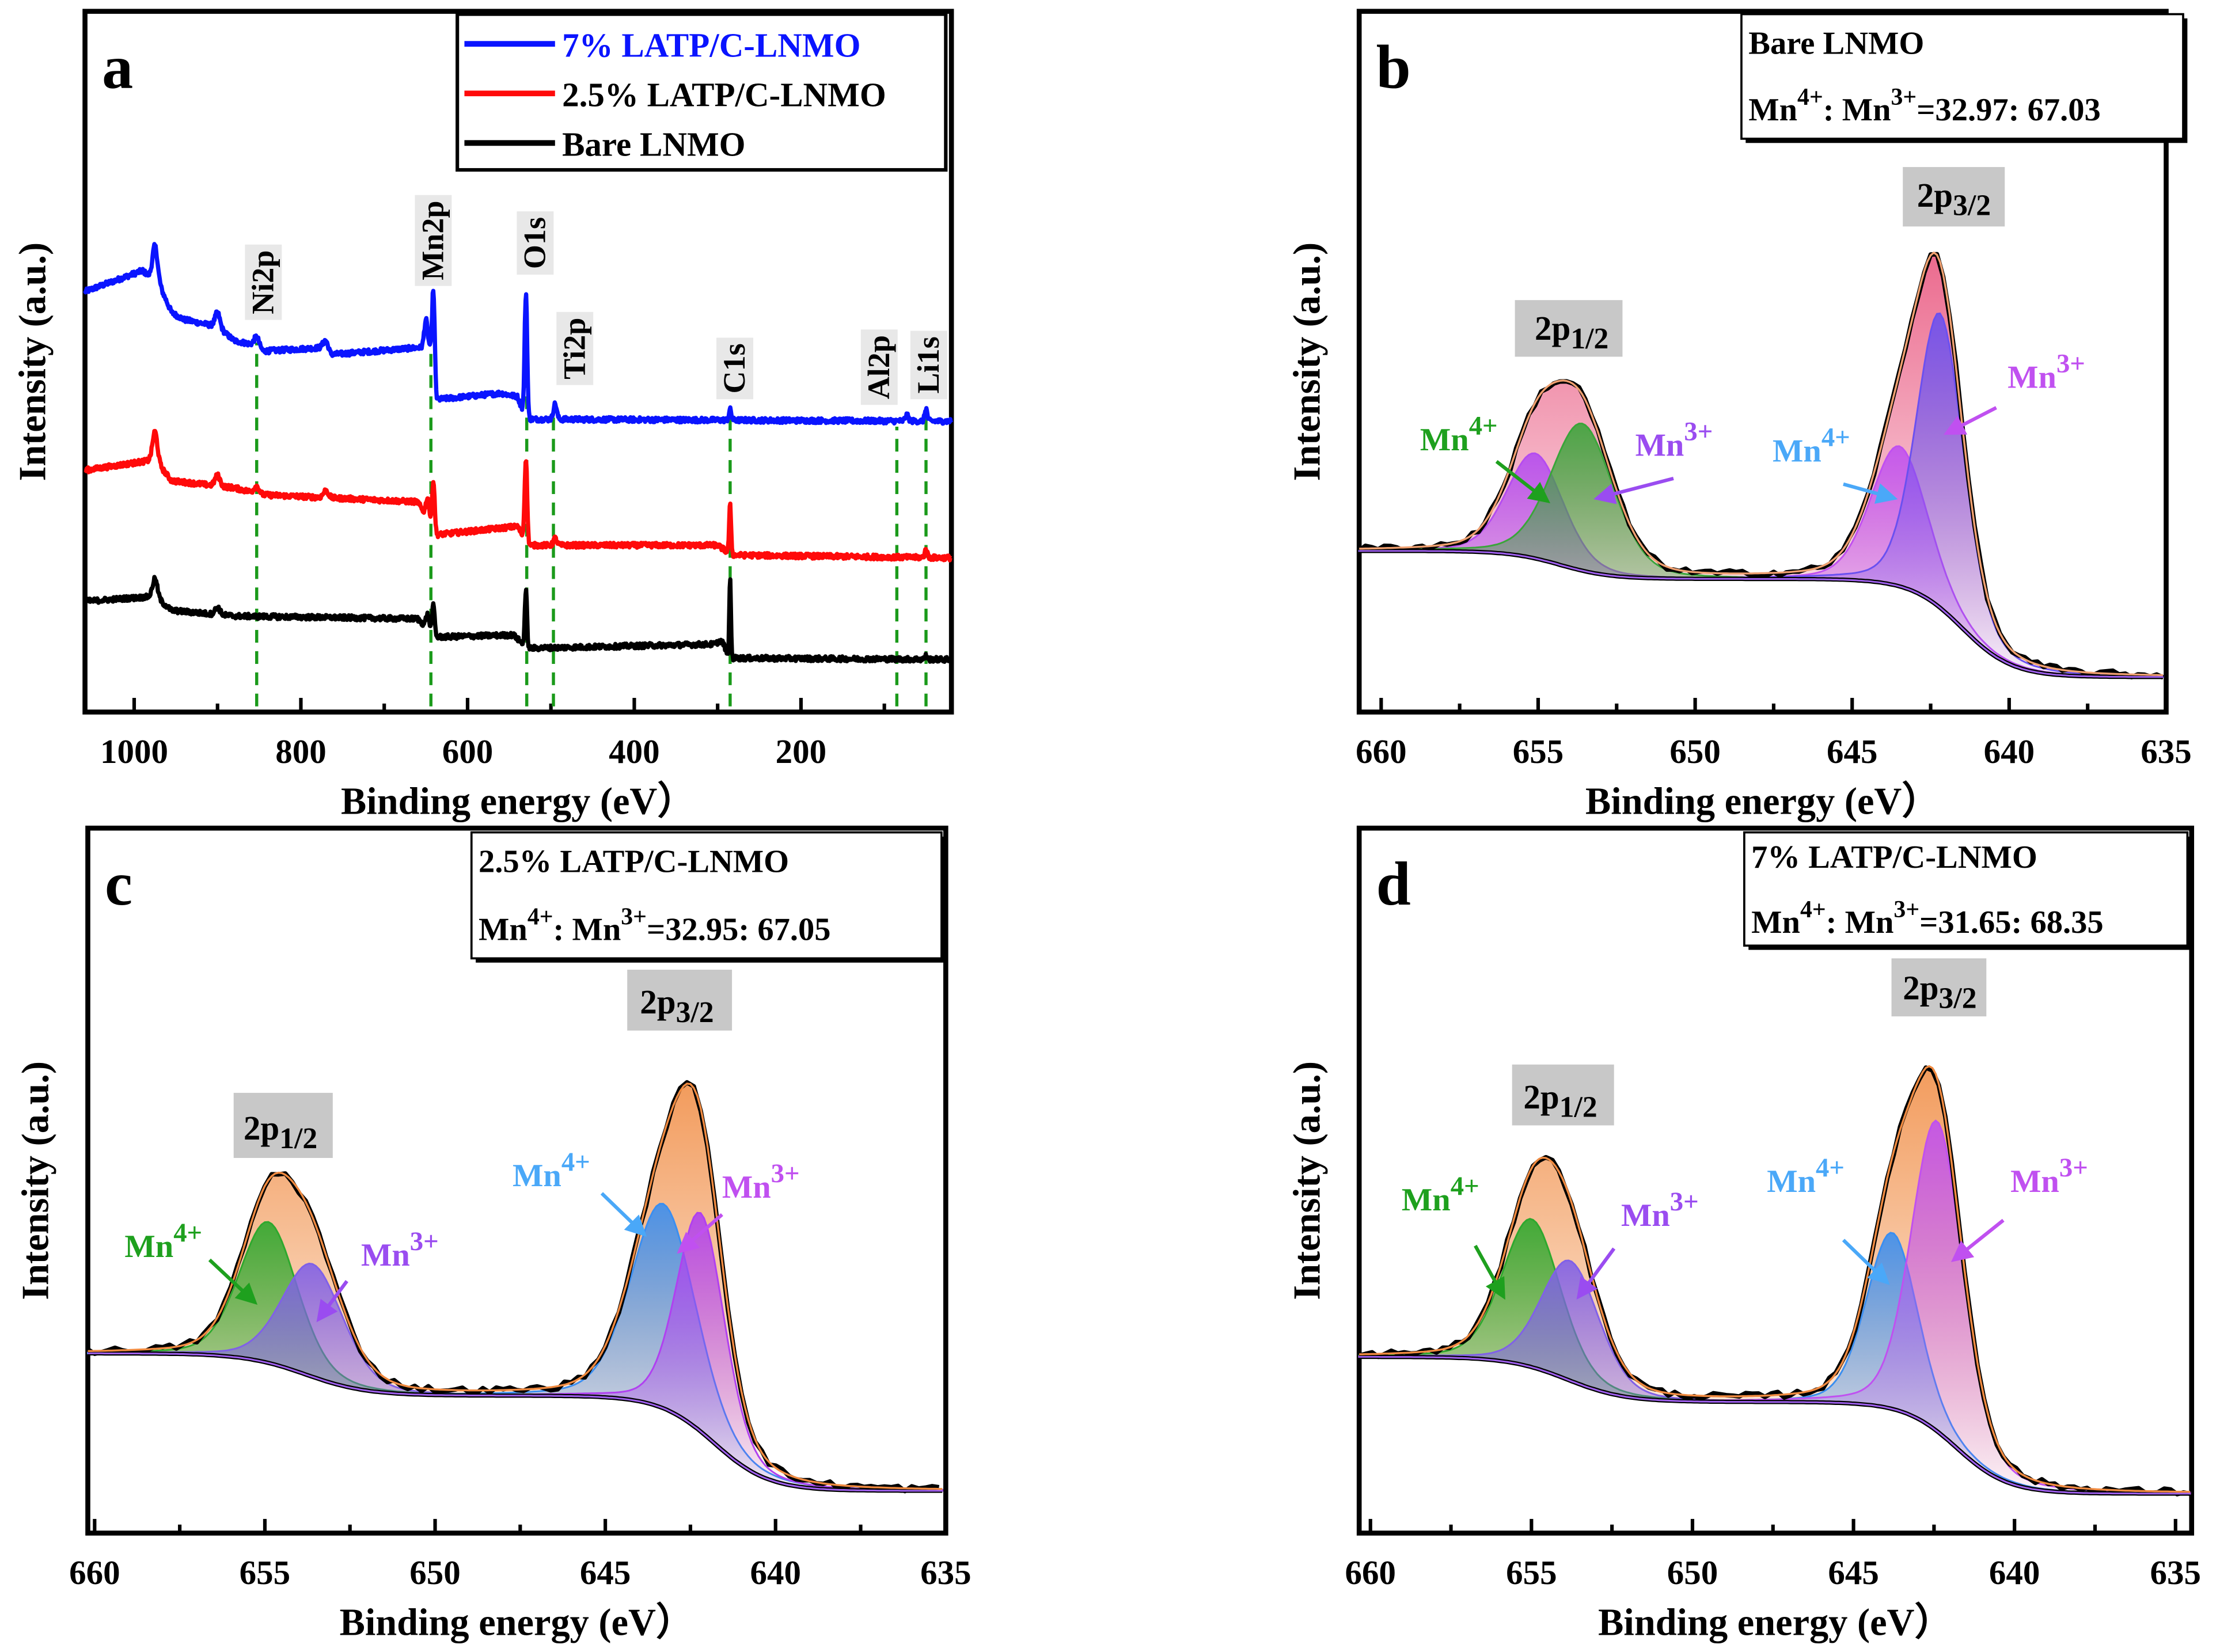 Image resolution: width=2220 pixels, height=1652 pixels. Describe the element at coordinates (634, 861) in the screenshot. I see `sample-name: 2.5% LATP/C-LNMO` at that location.